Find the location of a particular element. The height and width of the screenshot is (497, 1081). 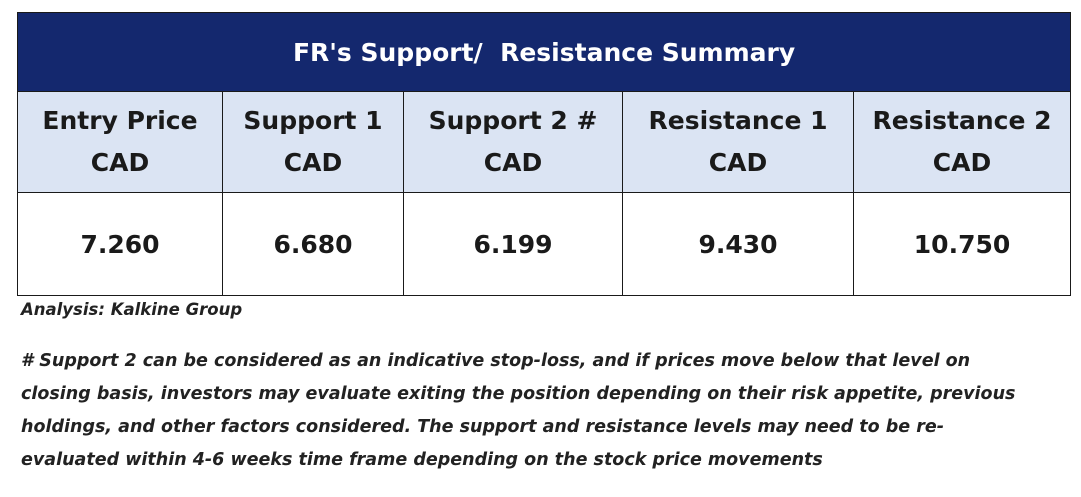

value-resistance-1: 9.430 is located at coordinates (738, 244).